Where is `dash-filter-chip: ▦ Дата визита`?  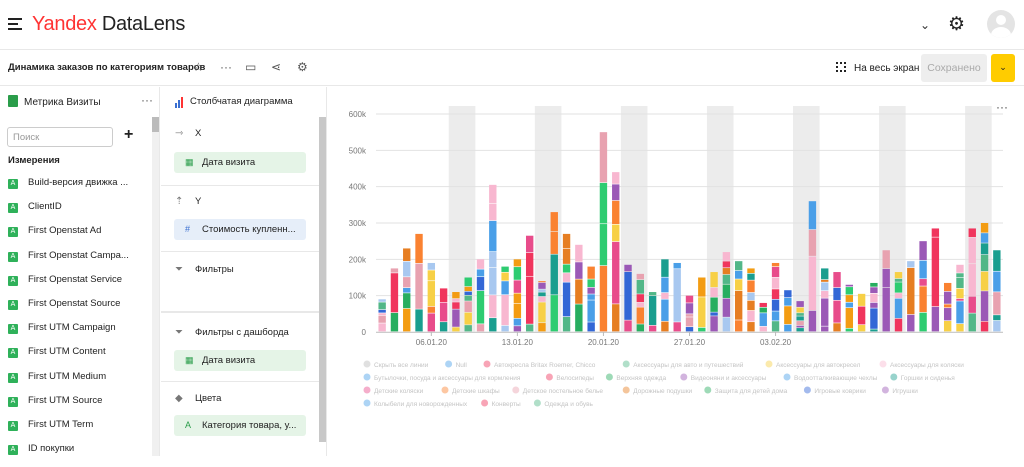 dash-filter-chip: ▦ Дата визита is located at coordinates (240, 360).